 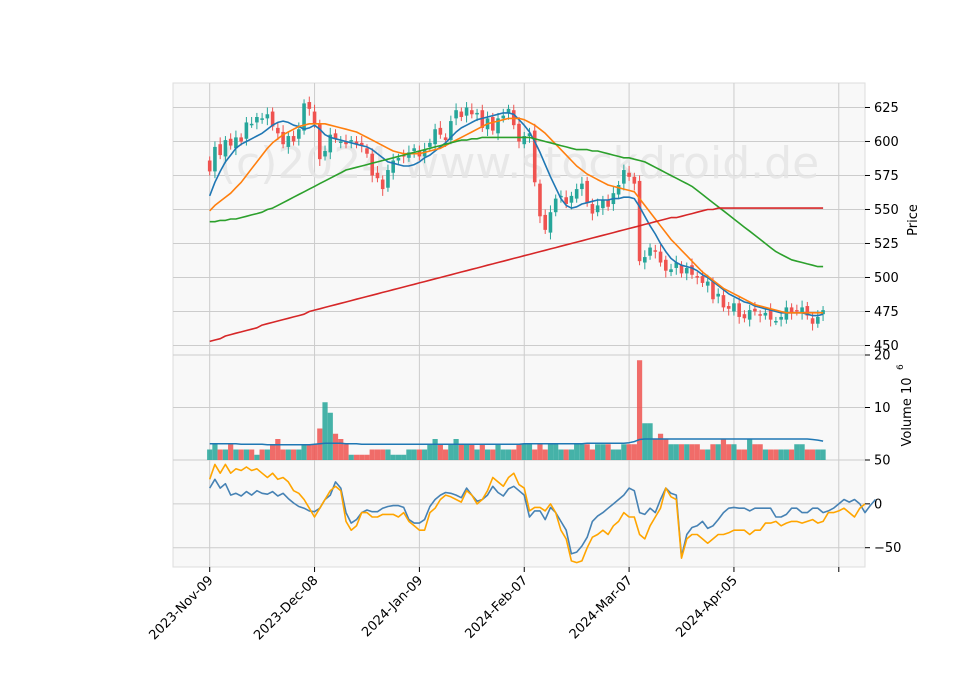 I want to click on price-tick-label: 450, so click(x=886, y=346).